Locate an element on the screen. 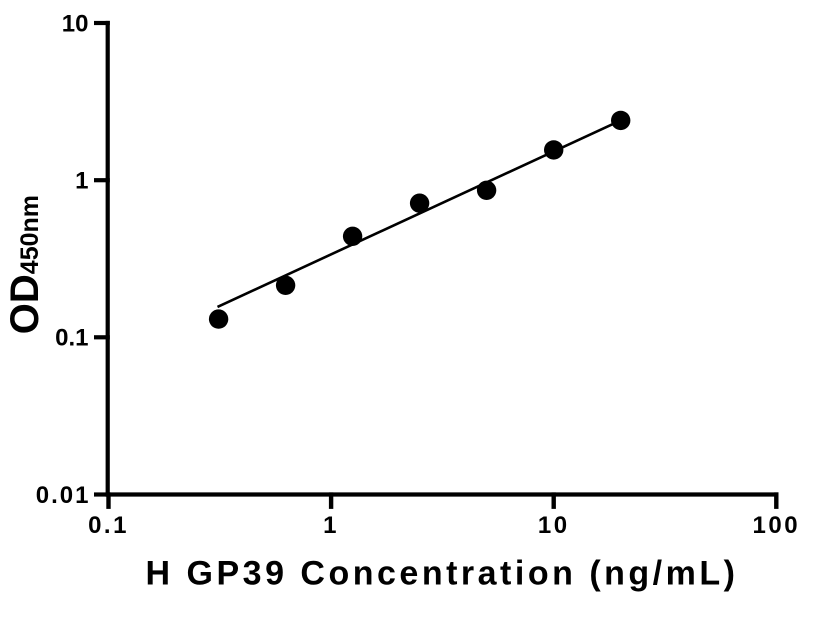  svg-text: H GP39 Concentration (ng/mL) is located at coordinates (442, 574).